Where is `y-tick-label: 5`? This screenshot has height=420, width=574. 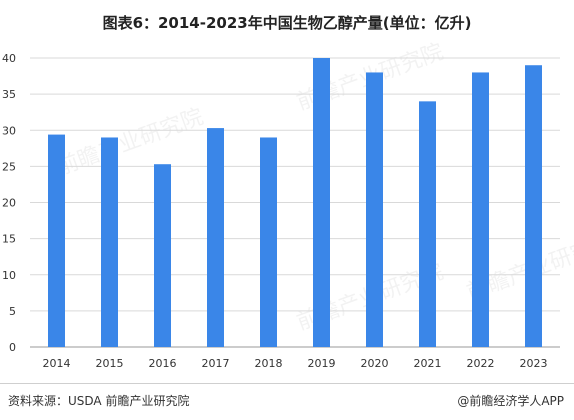
y-tick-label: 5 is located at coordinates (12, 311).